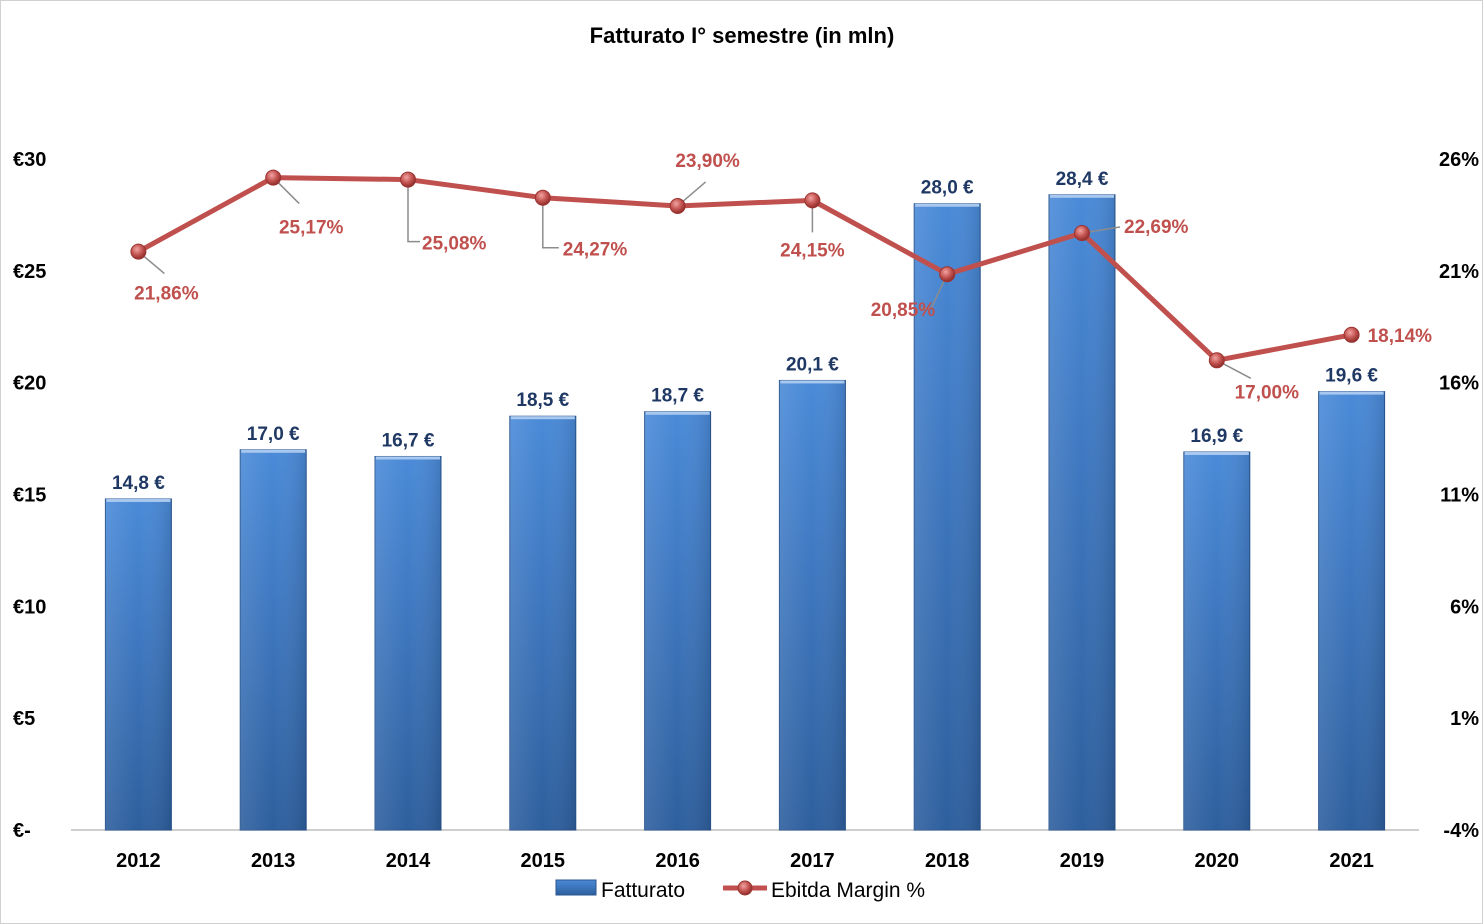 This screenshot has height=924, width=1483. What do you see at coordinates (454, 244) in the screenshot?
I see `ebitda-data-label: 25,08%` at bounding box center [454, 244].